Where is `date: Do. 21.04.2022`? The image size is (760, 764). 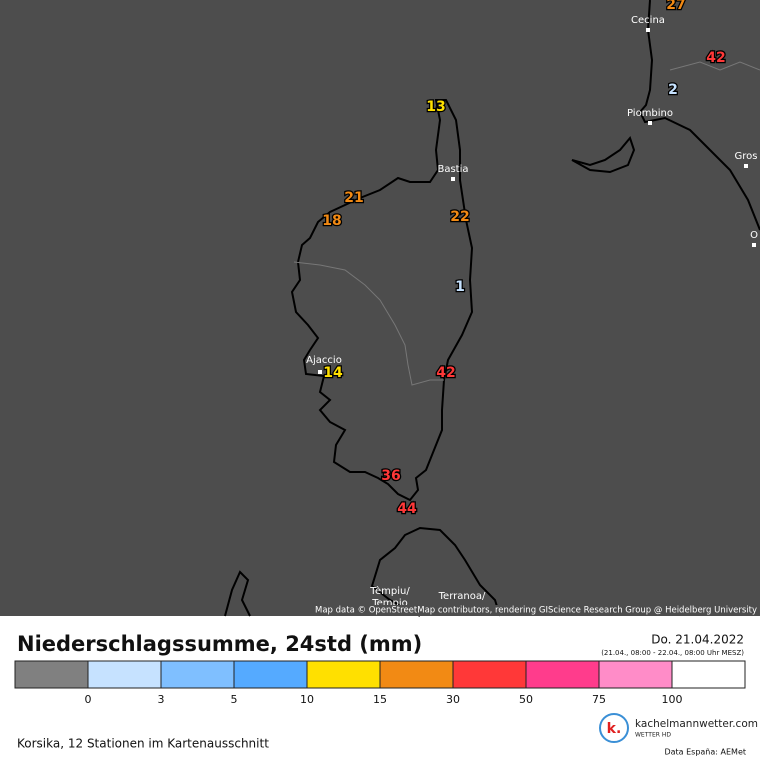 date: Do. 21.04.2022 is located at coordinates (697, 640).